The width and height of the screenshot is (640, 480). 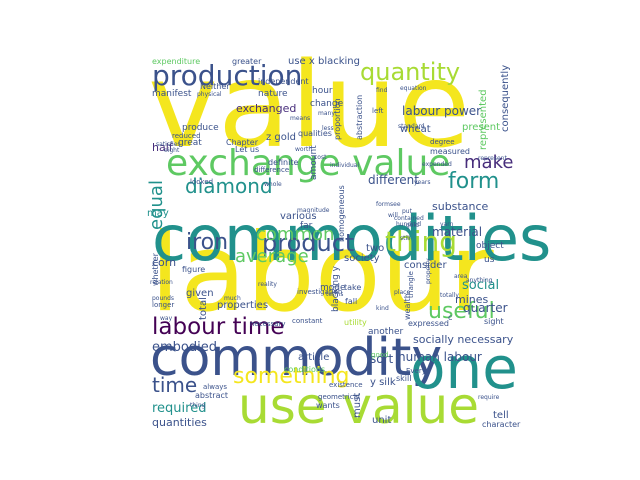 I want to click on word-iron: iron, so click(x=207, y=242).